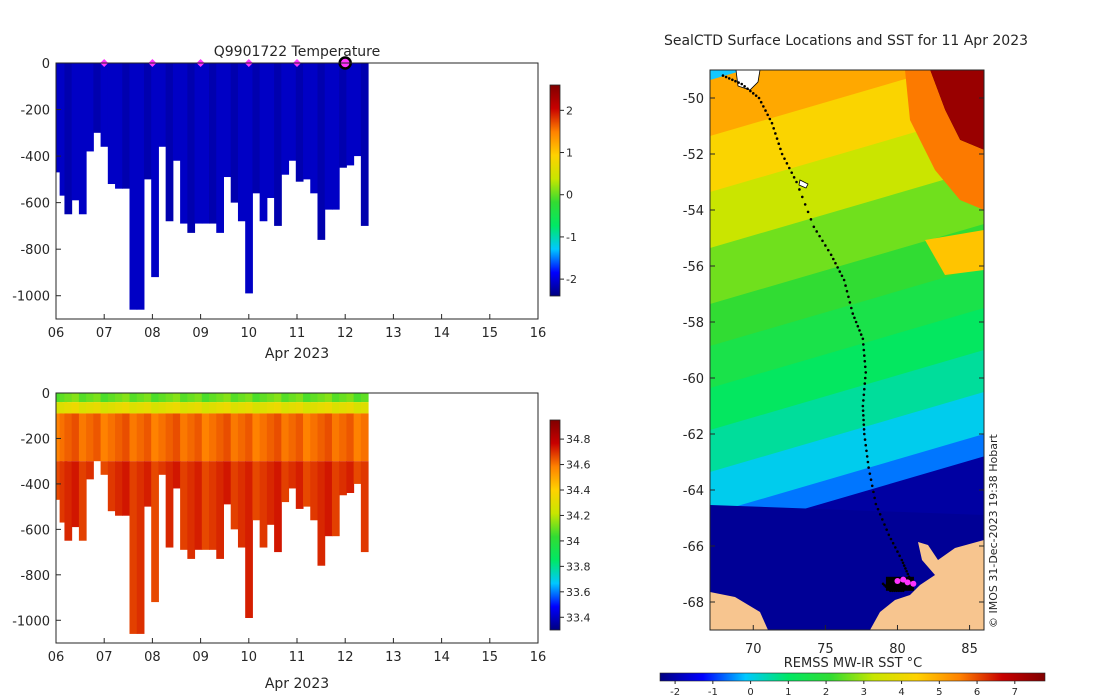  I want to click on sst-colorbar-tick-label: 6, so click(977, 692).